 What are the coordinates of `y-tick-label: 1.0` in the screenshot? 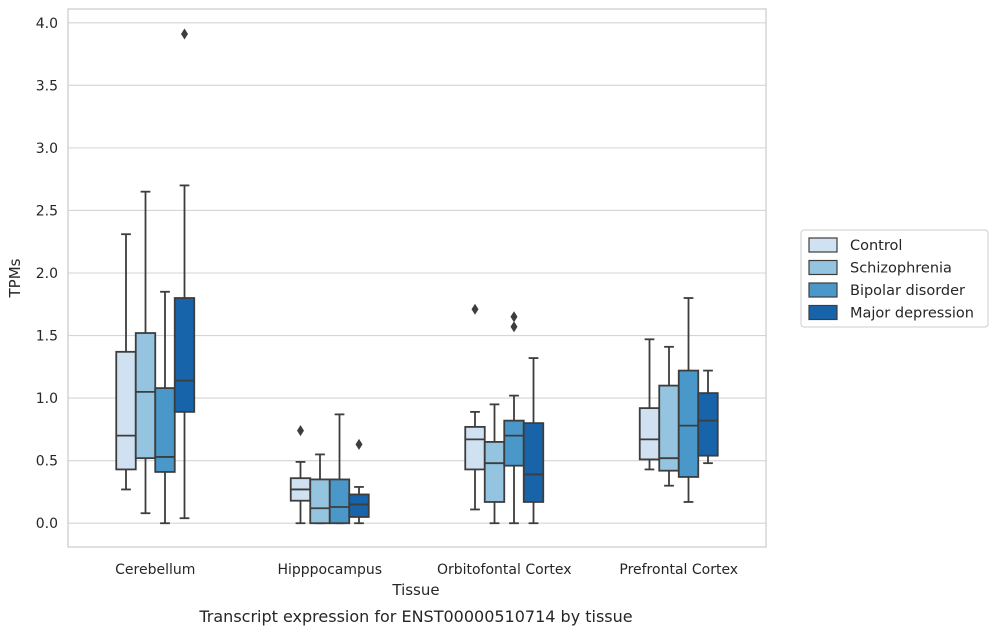 It's located at (47, 399).